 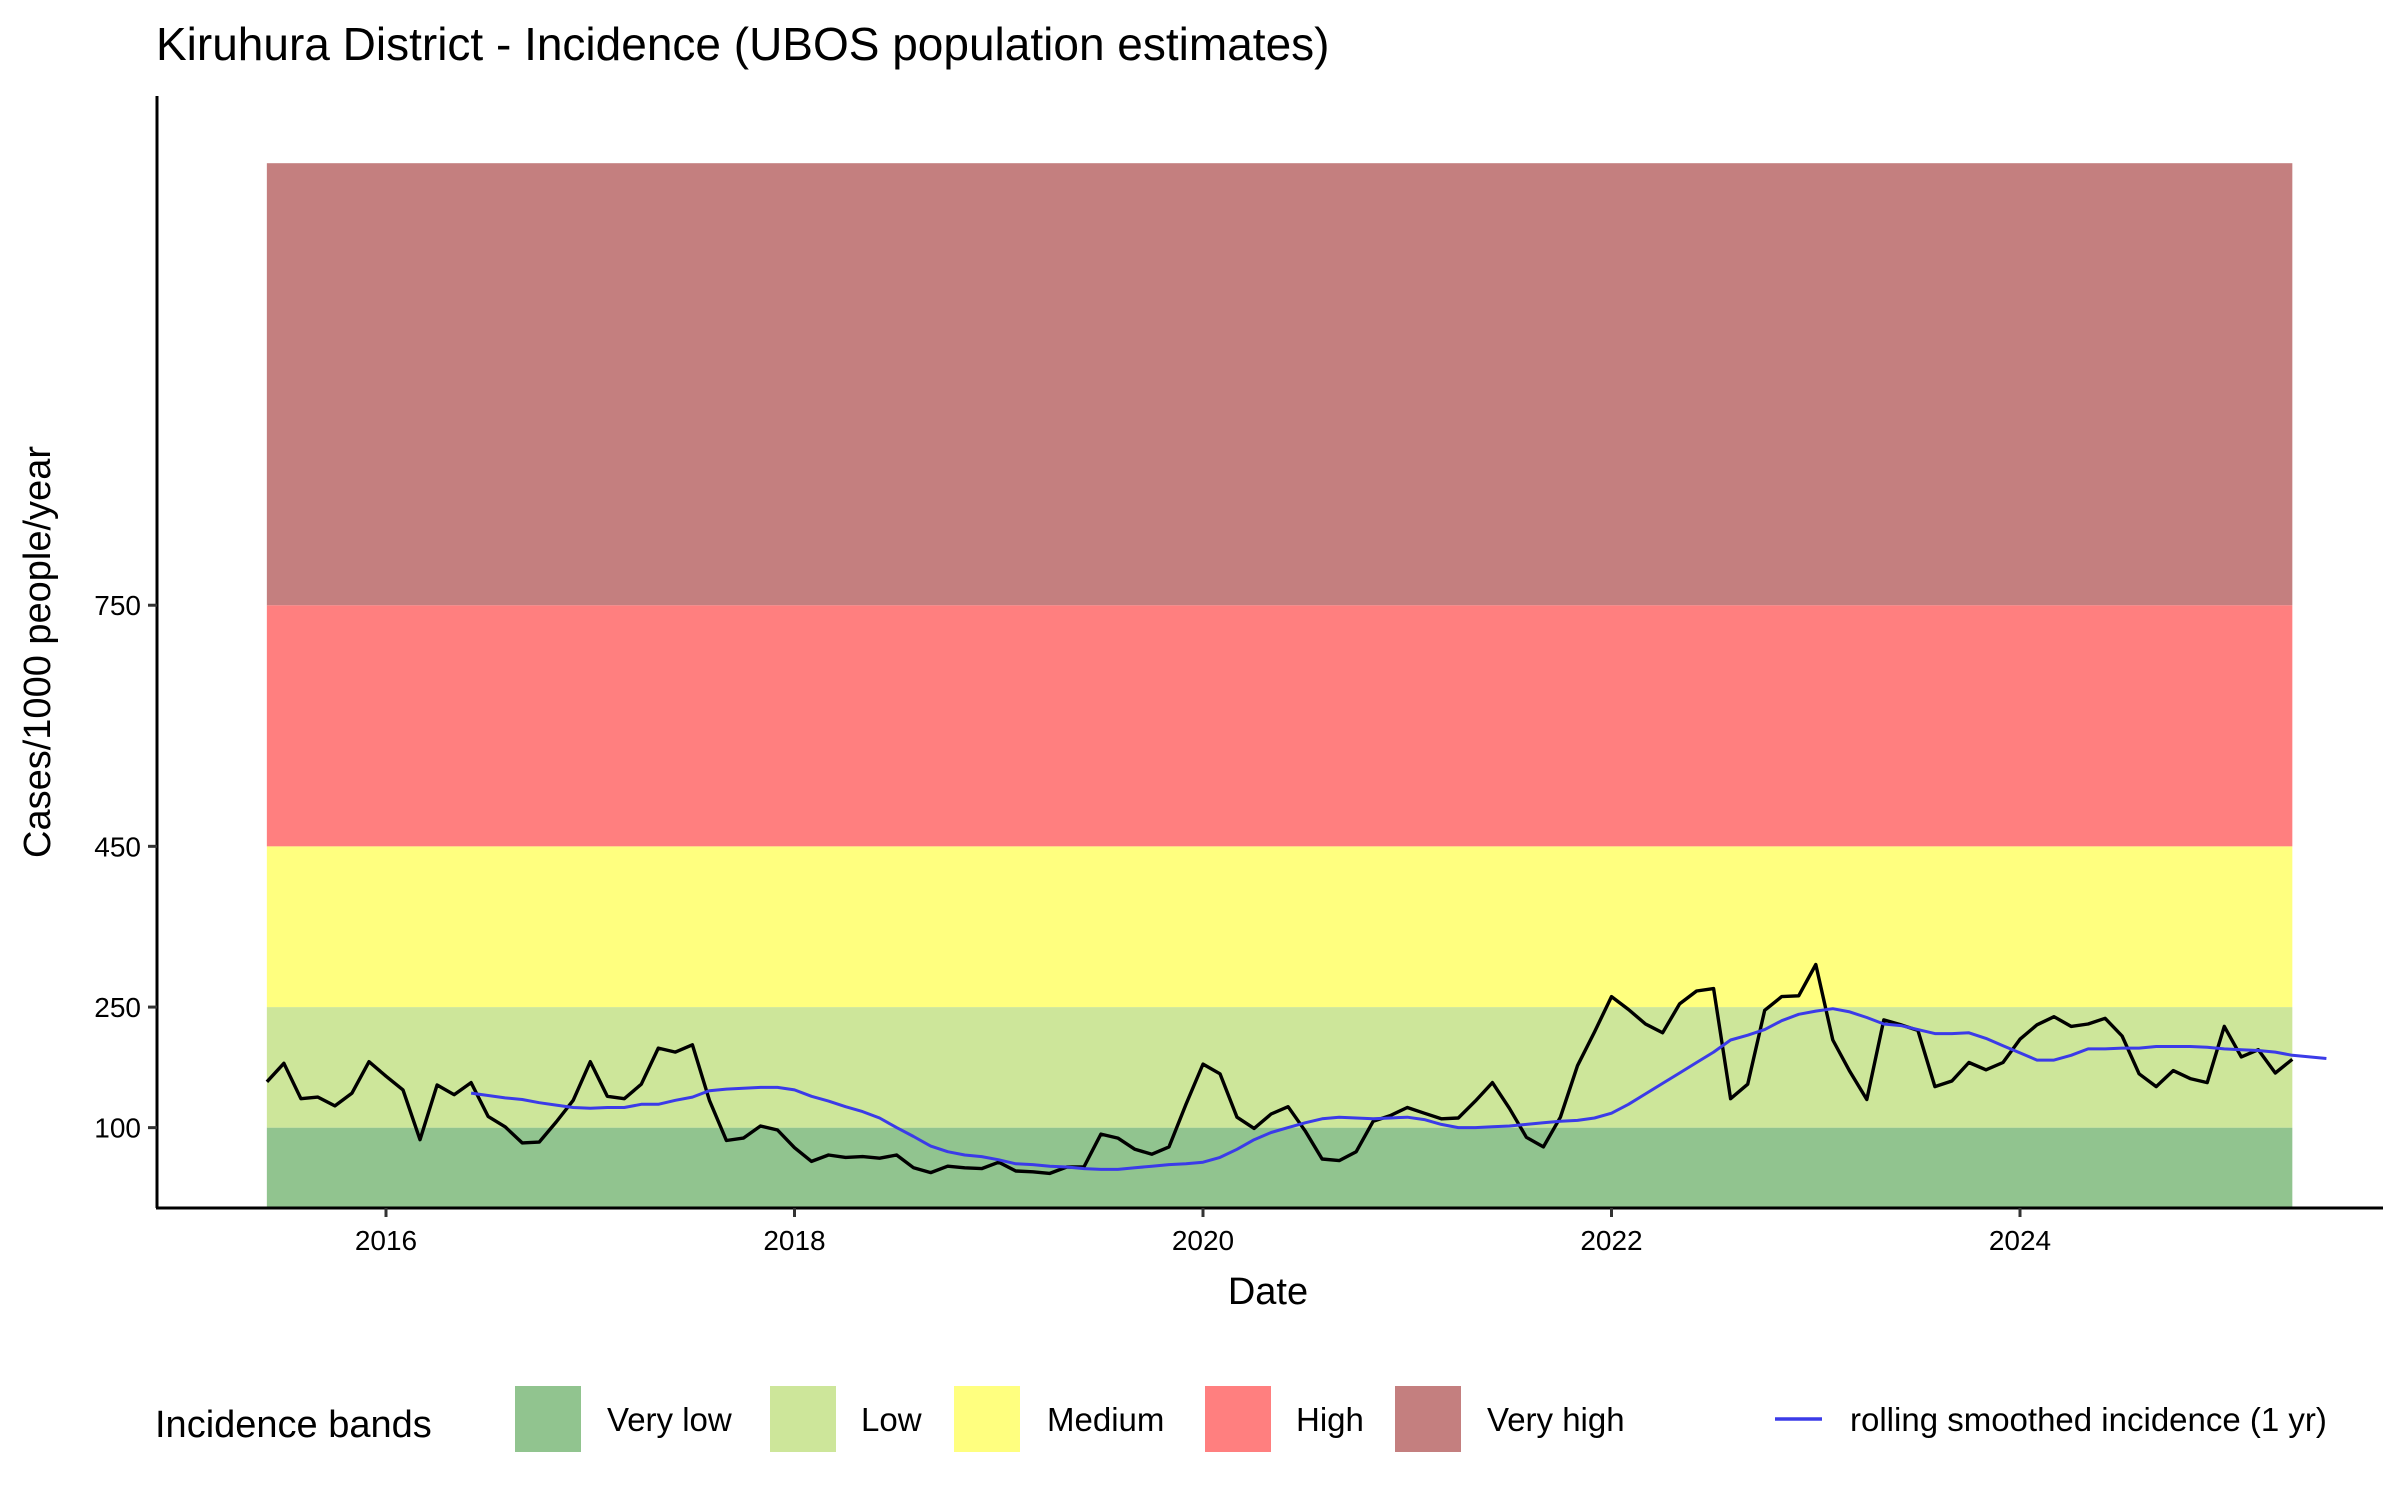 What do you see at coordinates (117, 1007) in the screenshot?
I see `y-tick-label: 250` at bounding box center [117, 1007].